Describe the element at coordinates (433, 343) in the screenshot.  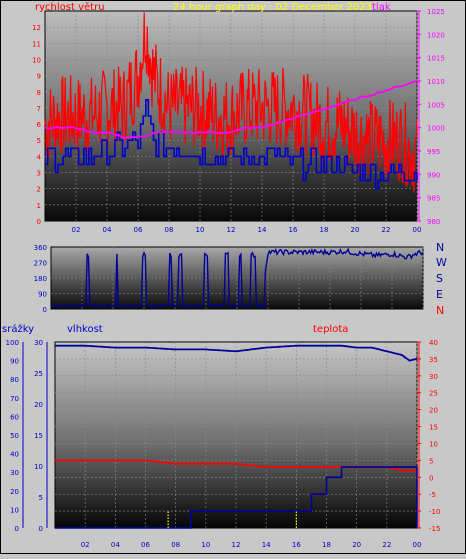
I see `temperature-axis-tick-label: 40` at that location.